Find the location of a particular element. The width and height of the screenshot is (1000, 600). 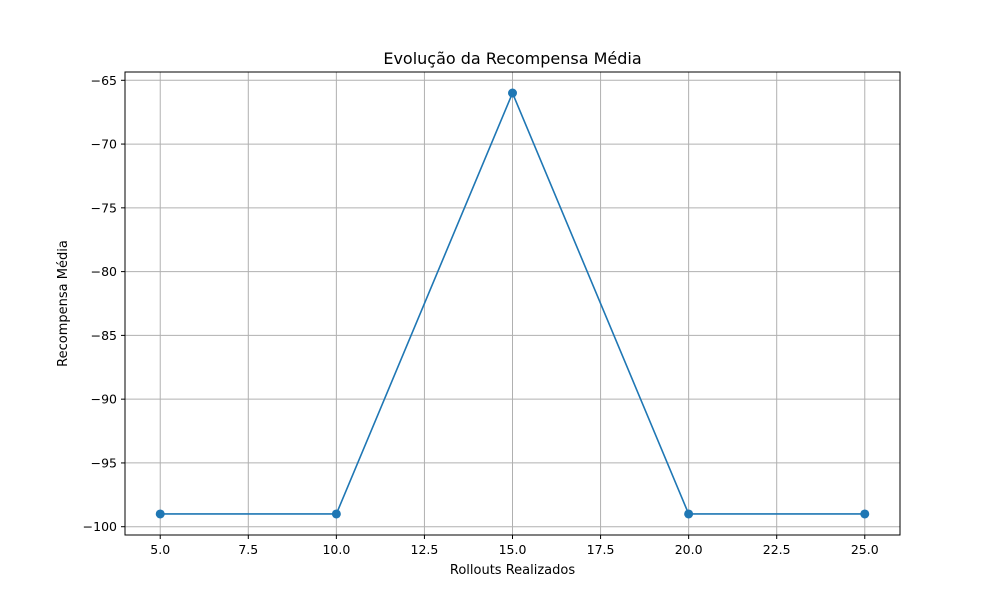

x-tick-label: 25.0 is located at coordinates (865, 549).